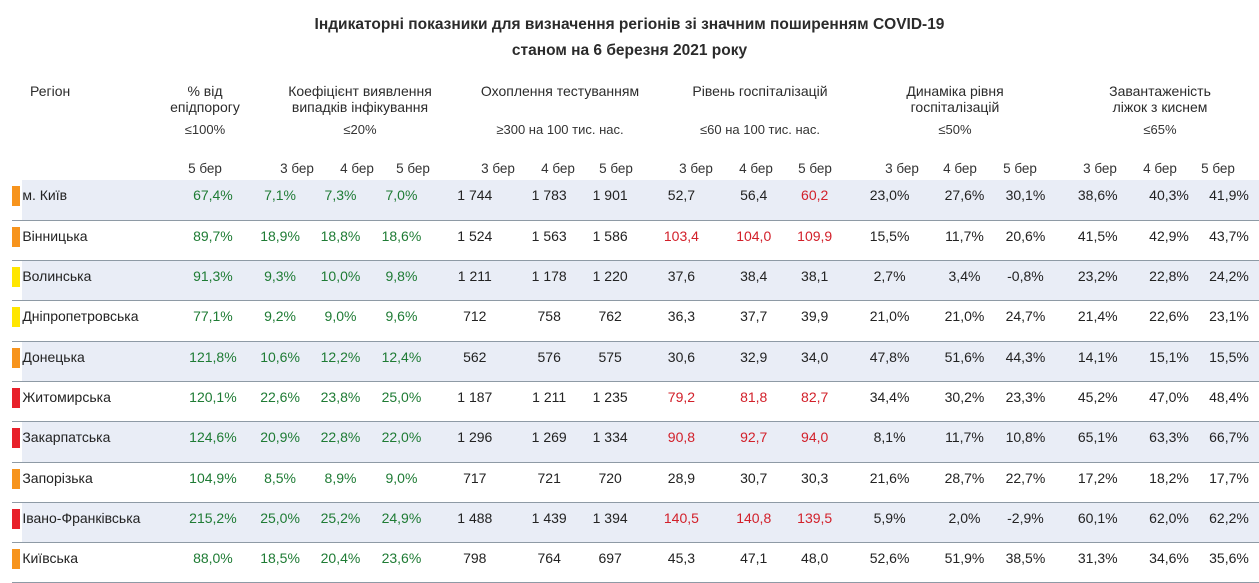 The image size is (1259, 583). I want to click on detect-value: 18,6%, so click(401, 241).